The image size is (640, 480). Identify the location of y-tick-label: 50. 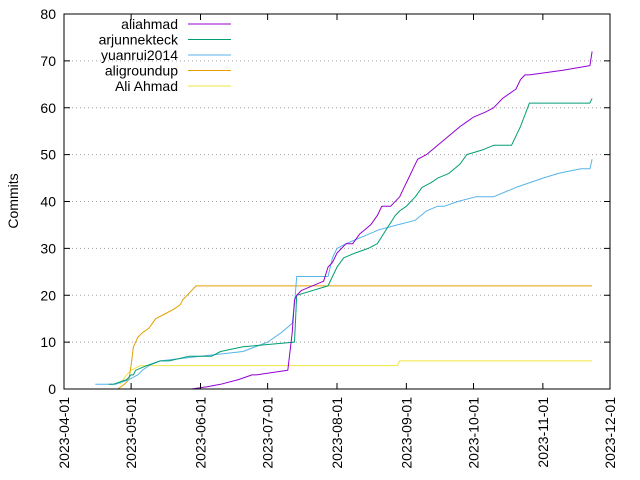
(48, 155).